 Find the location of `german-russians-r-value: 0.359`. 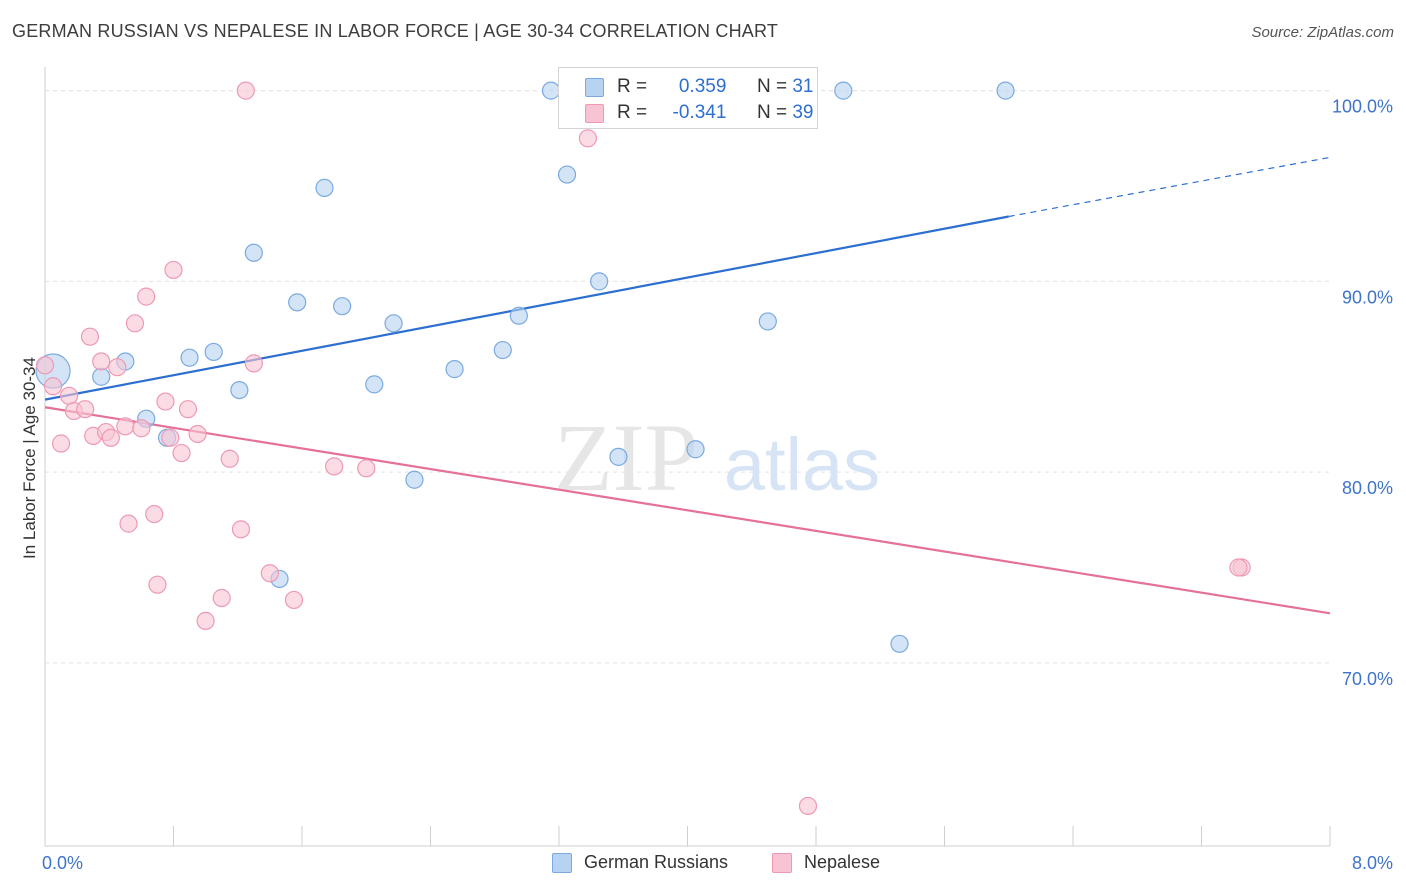

german-russians-r-value: 0.359 is located at coordinates (702, 86).